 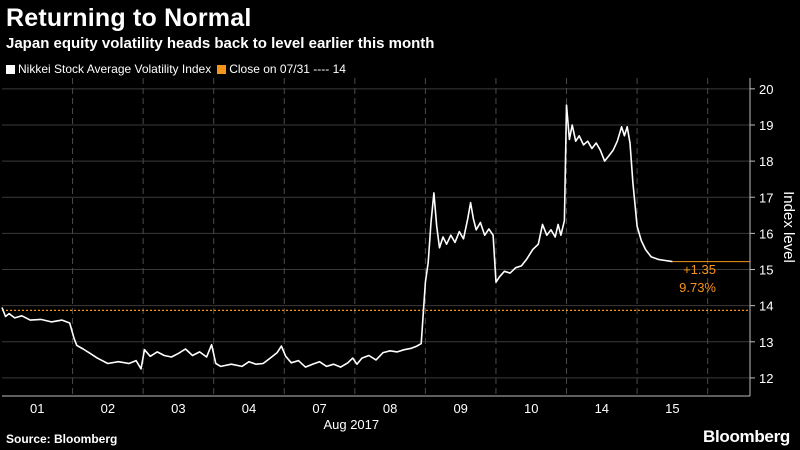 What do you see at coordinates (672, 408) in the screenshot?
I see `x-tick-label: 15` at bounding box center [672, 408].